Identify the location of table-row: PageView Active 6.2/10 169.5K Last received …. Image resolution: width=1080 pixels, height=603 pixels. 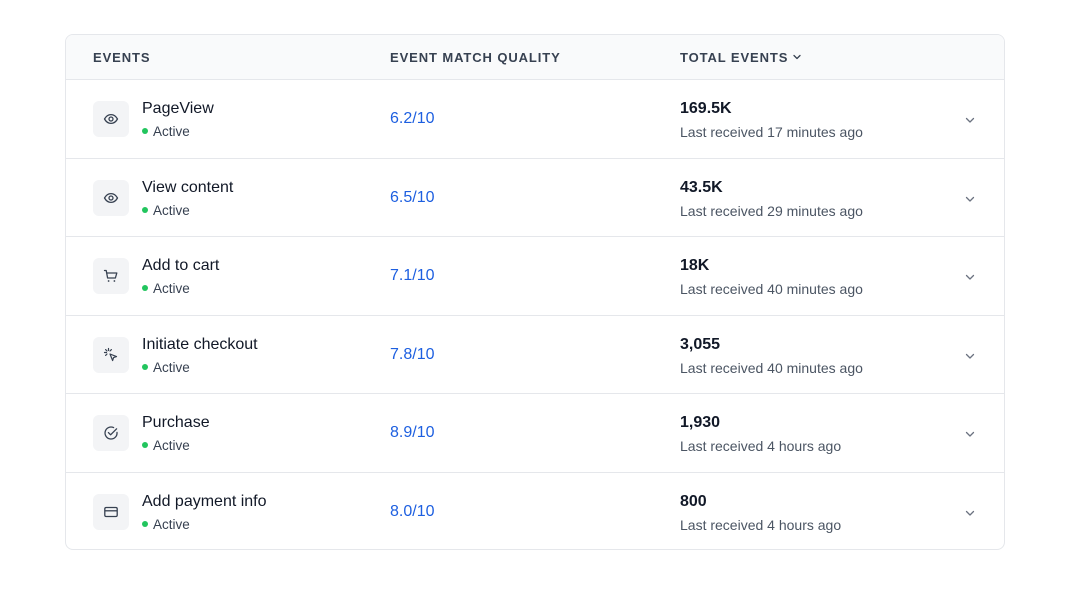
(535, 119).